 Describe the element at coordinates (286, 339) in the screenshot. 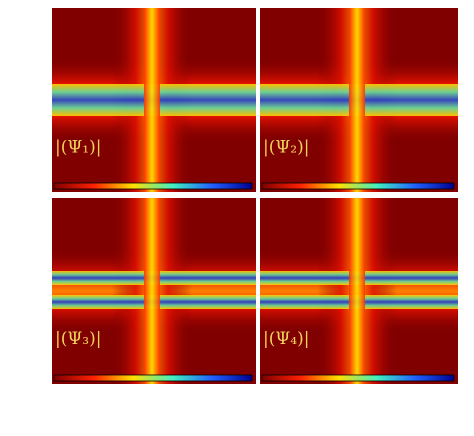

I see `panel-label: |(Ψ₄)|` at that location.